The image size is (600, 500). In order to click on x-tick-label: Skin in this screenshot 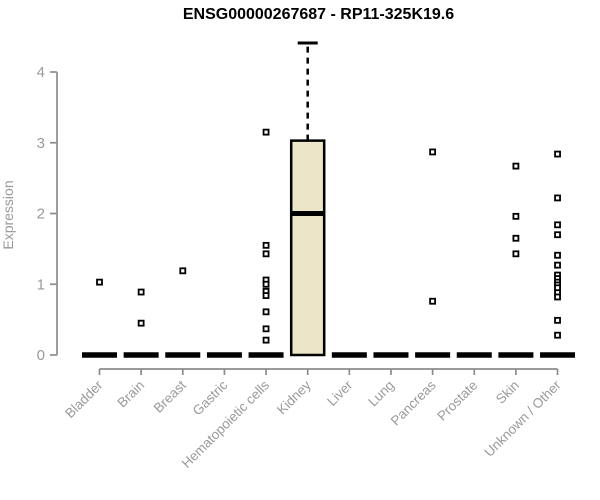, I will do `click(507, 392)`.